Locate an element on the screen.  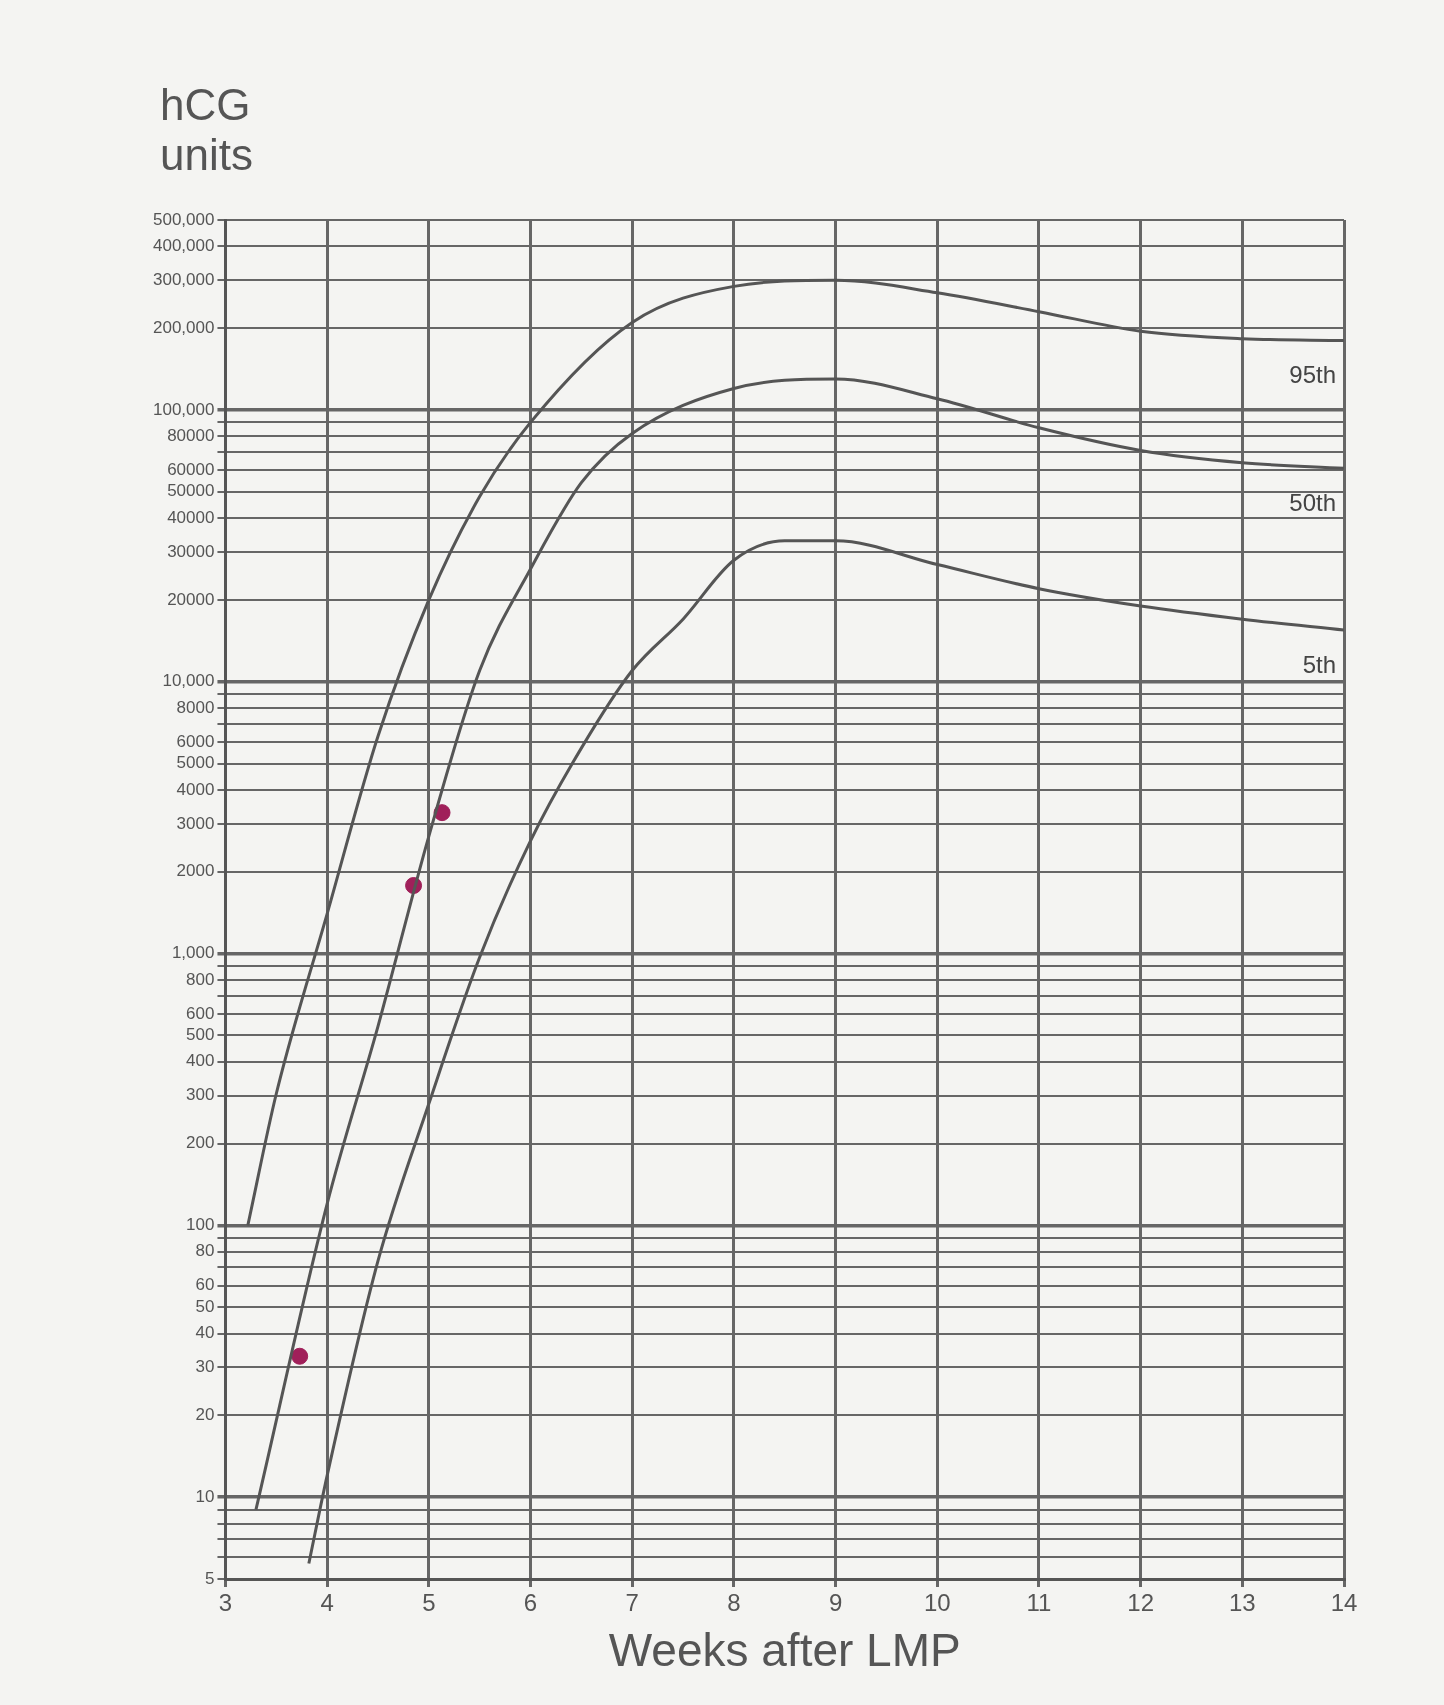
x-tick-label: 5 is located at coordinates (429, 1603).